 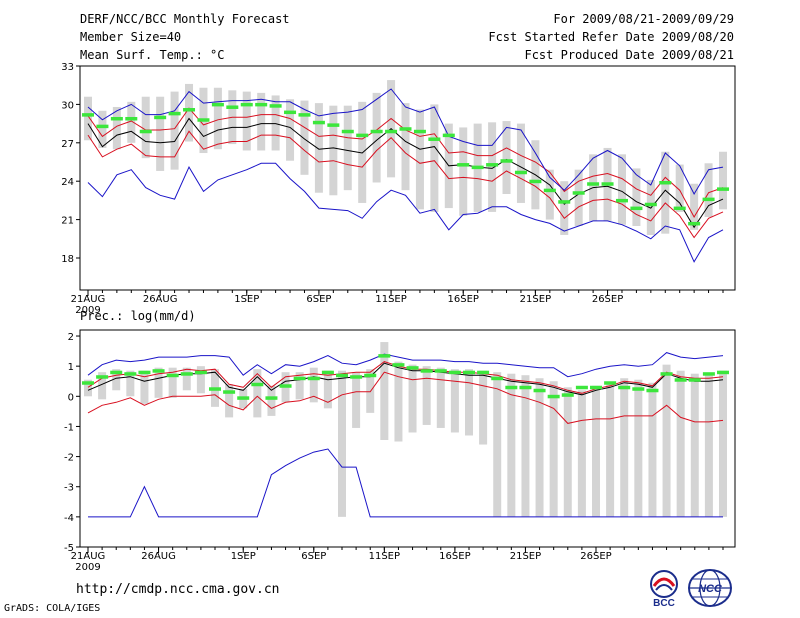 I want to click on prec-ytick-label: 0, so click(x=71, y=397).